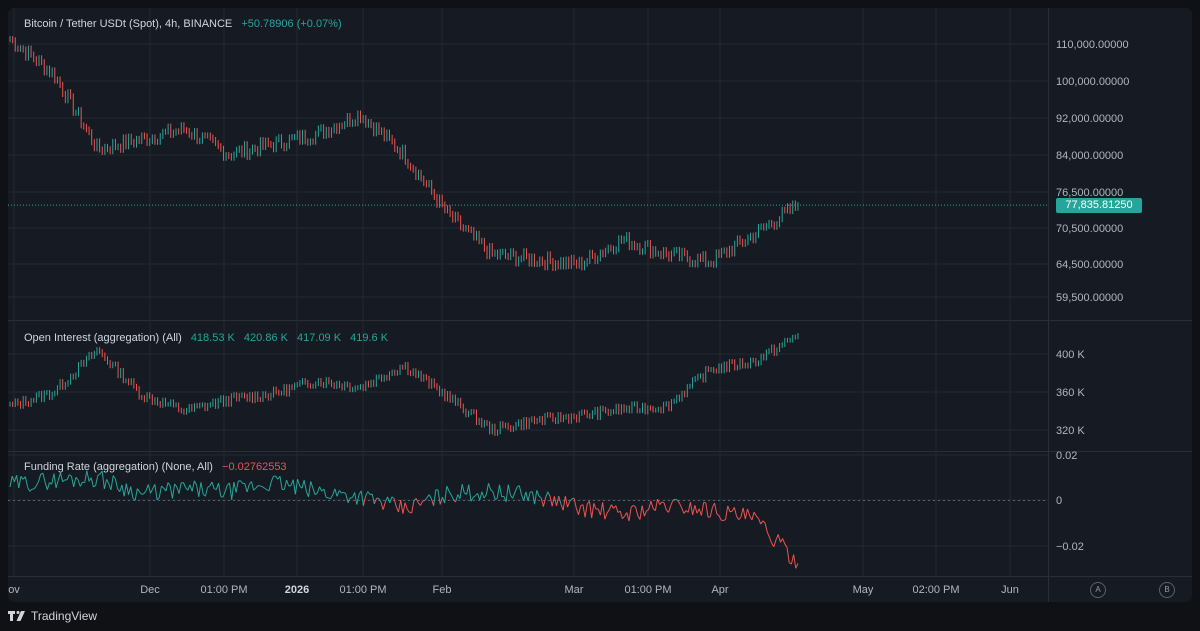 Image resolution: width=1200 pixels, height=631 pixels. I want to click on footer: TradingView, so click(52, 616).